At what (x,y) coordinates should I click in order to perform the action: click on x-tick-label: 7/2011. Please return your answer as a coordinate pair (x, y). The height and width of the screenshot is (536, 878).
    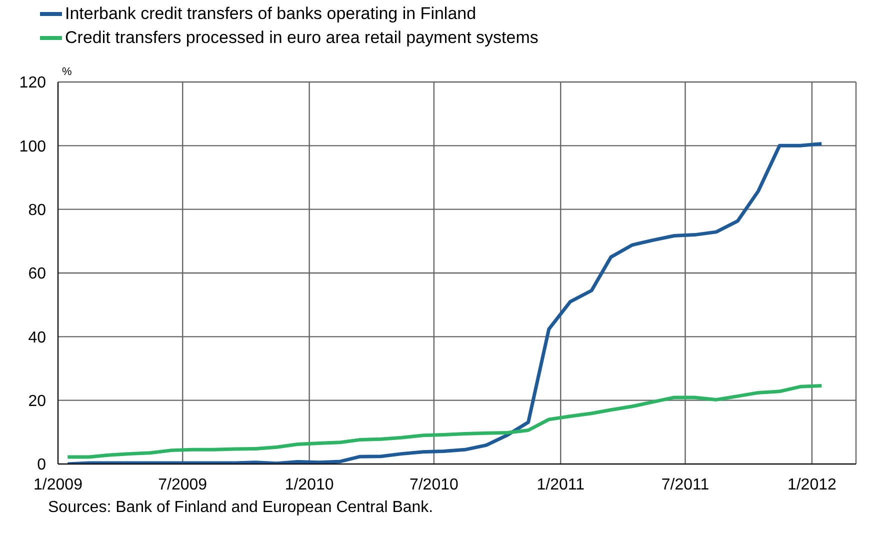
    Looking at the image, I should click on (685, 485).